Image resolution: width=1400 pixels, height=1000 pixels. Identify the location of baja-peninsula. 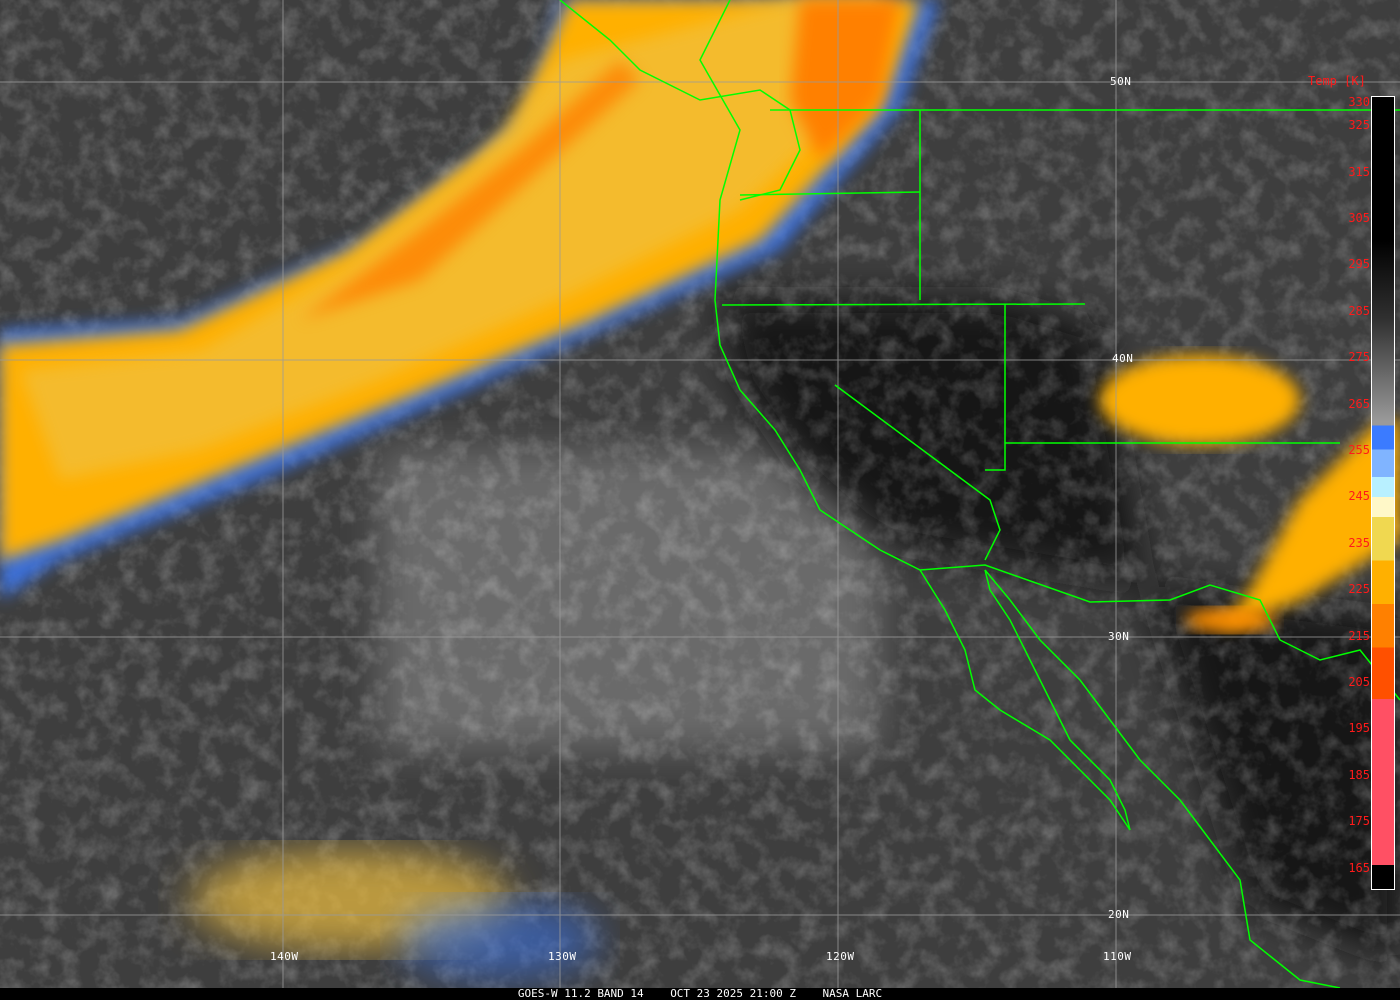
(1025, 700).